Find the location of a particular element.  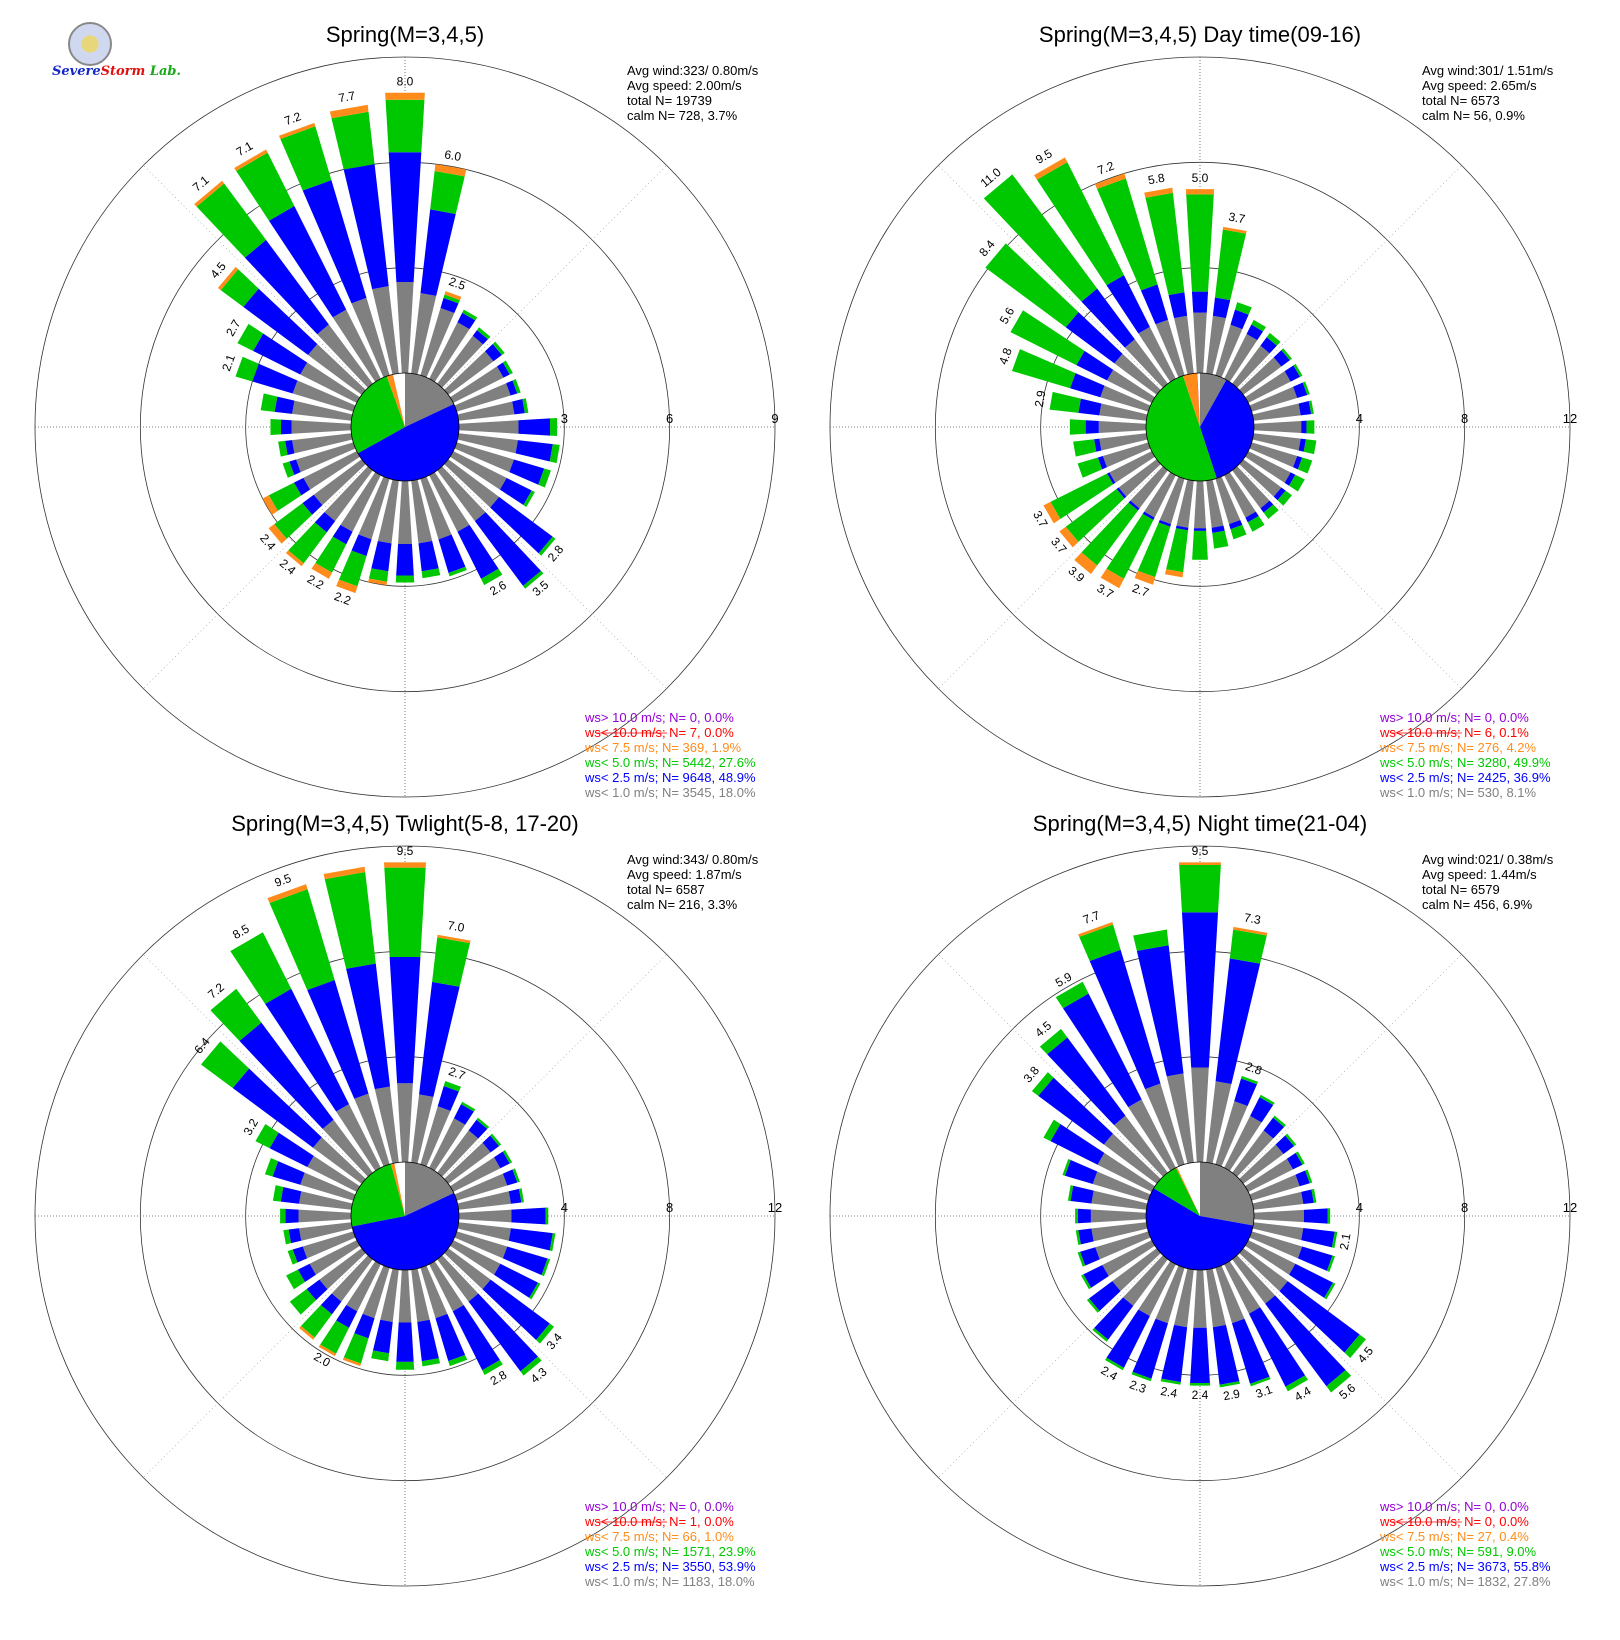

stats-line: Avg speed: 2.00m/s is located at coordinates (684, 85).